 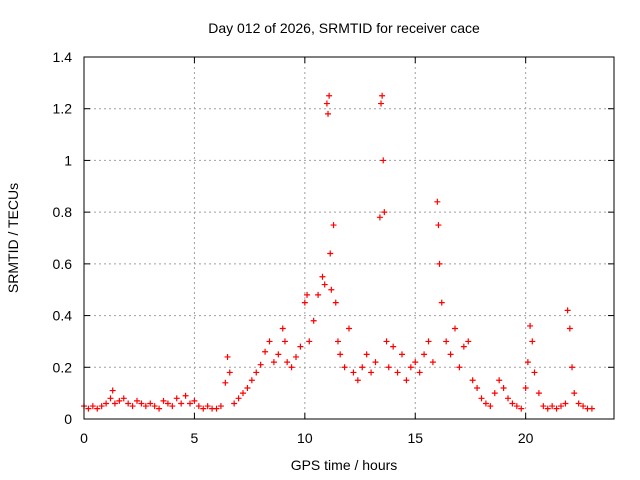 I want to click on y-axis-label: SRMTID / TECUs, so click(x=13, y=238).